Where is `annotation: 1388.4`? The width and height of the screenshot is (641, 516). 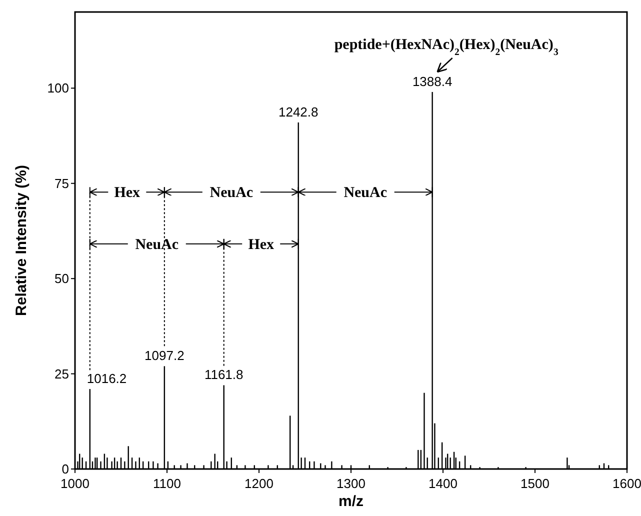
annotation: 1388.4 is located at coordinates (432, 81).